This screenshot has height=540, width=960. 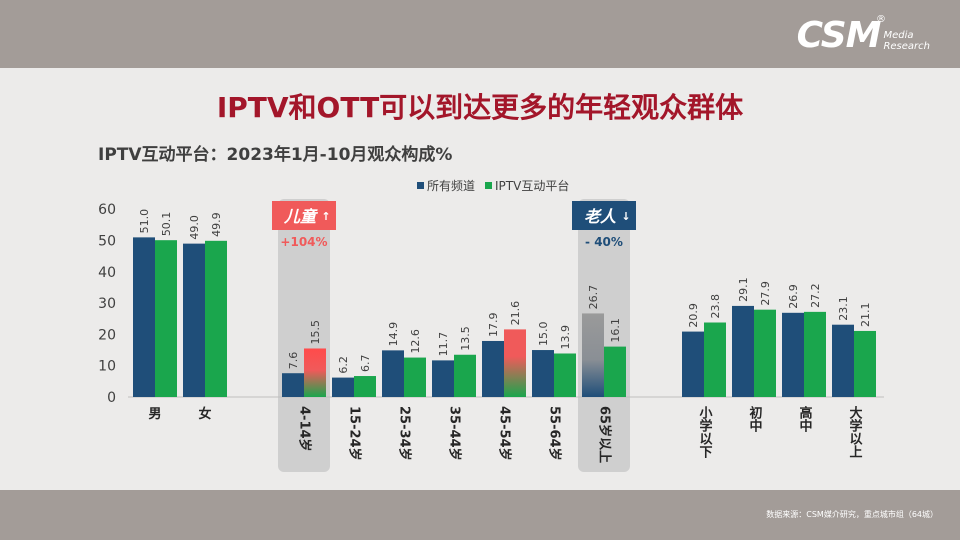 I want to click on x-category-label: 35-44岁, so click(x=455, y=433).